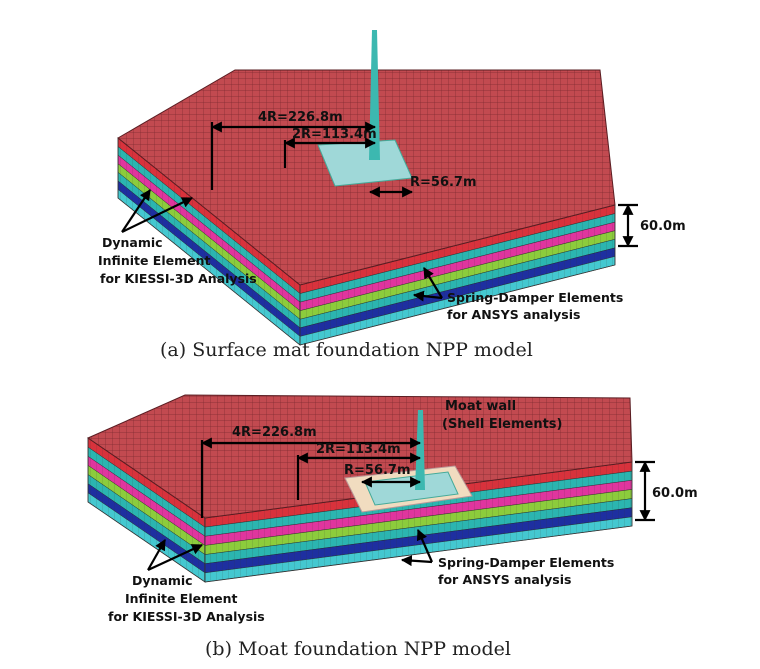  I want to click on structure, so click(420, 450).